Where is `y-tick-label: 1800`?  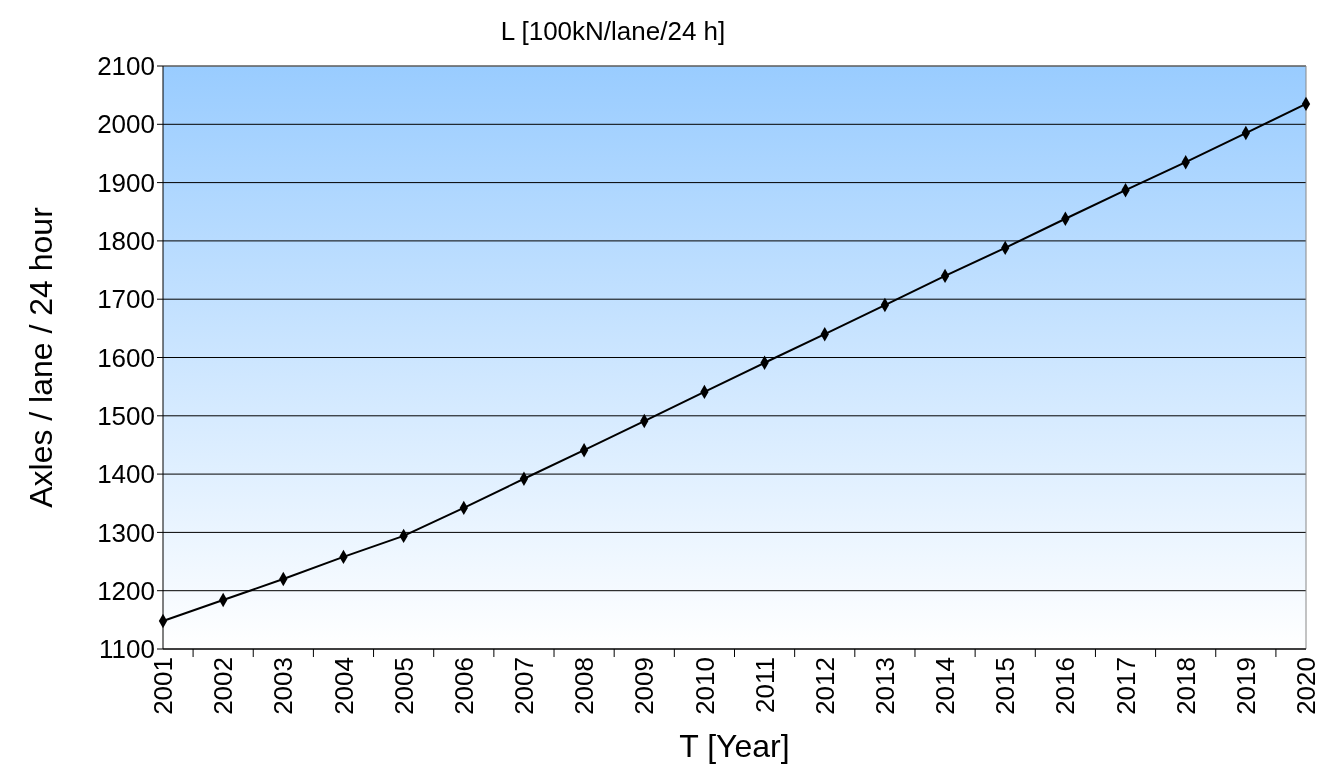 y-tick-label: 1800 is located at coordinates (126, 241).